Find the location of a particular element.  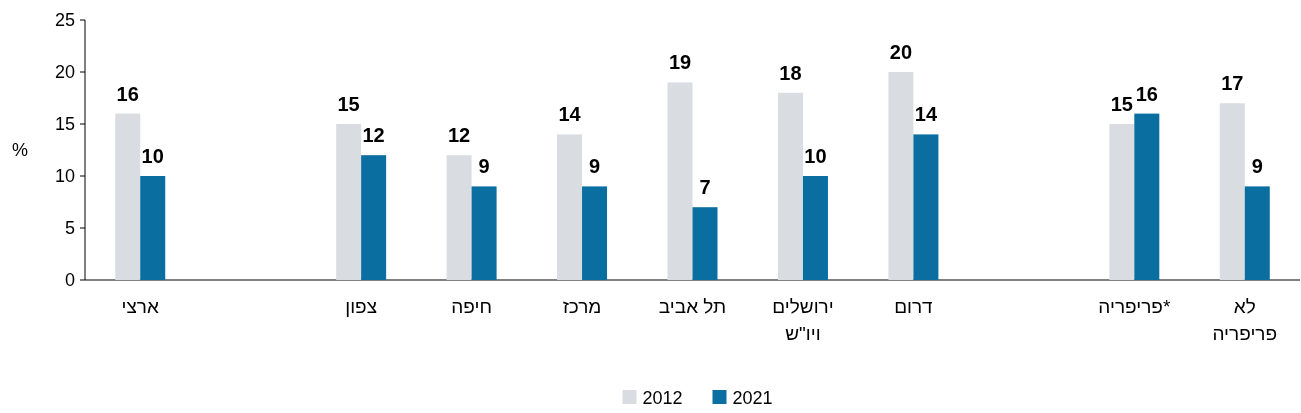

y-tick-label: 20 is located at coordinates (64, 72).